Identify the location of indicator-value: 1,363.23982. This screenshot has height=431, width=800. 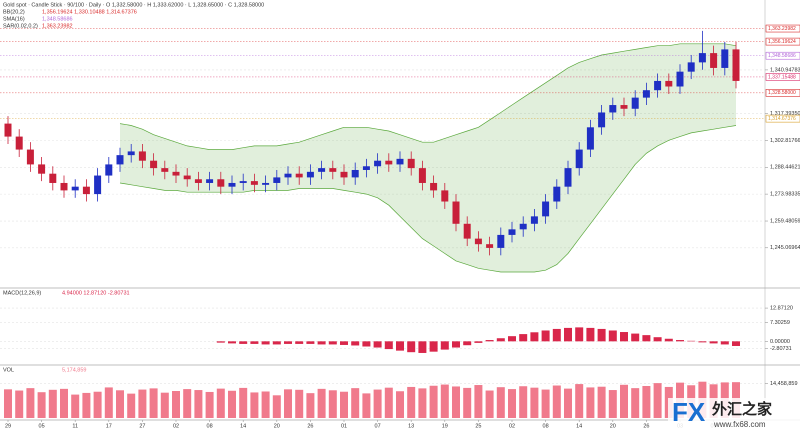
(57, 26).